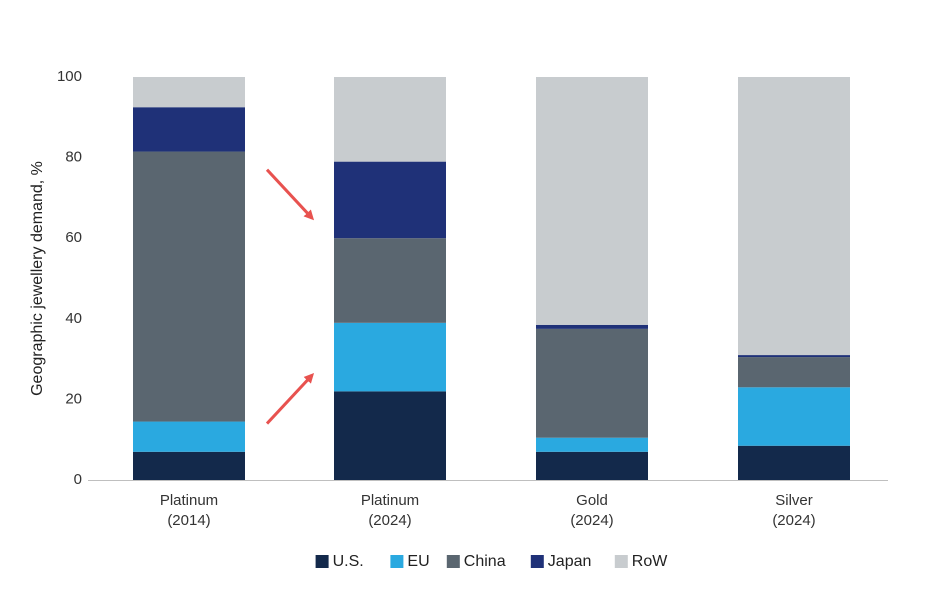 This screenshot has height=600, width=940. I want to click on legend-label: China, so click(485, 561).